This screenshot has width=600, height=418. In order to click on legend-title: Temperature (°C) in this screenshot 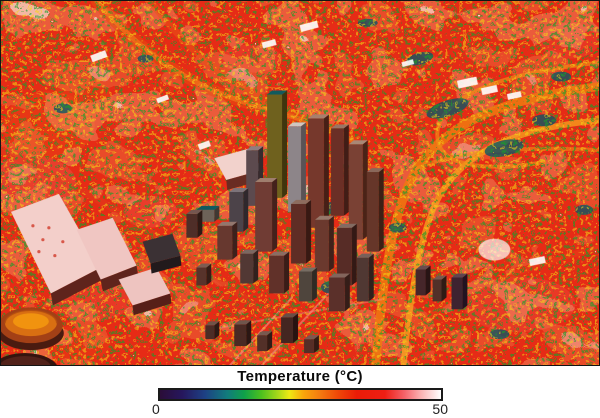, I will do `click(300, 376)`.